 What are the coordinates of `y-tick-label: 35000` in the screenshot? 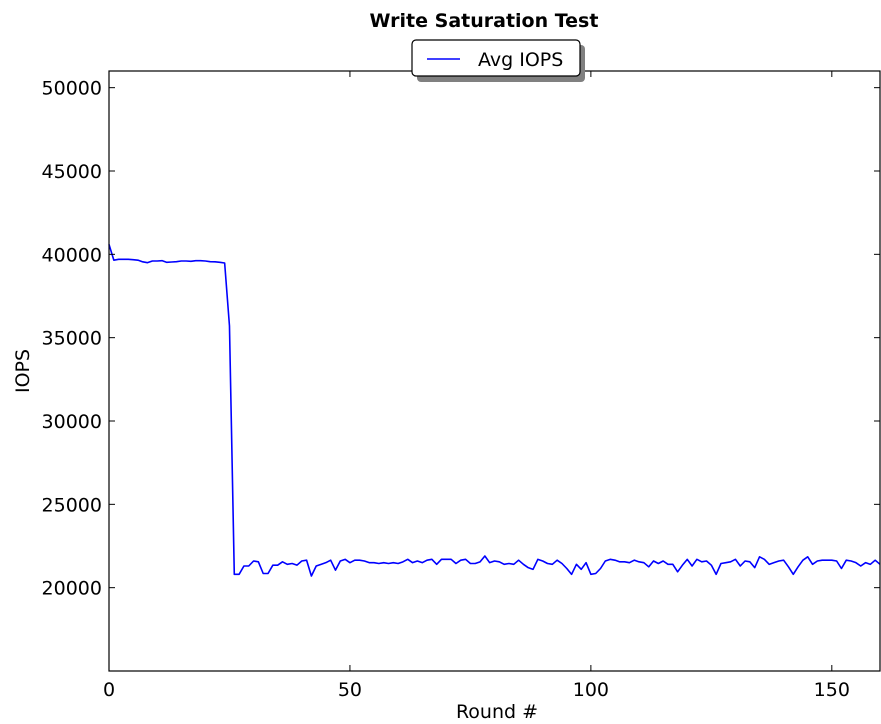 It's located at (72, 339).